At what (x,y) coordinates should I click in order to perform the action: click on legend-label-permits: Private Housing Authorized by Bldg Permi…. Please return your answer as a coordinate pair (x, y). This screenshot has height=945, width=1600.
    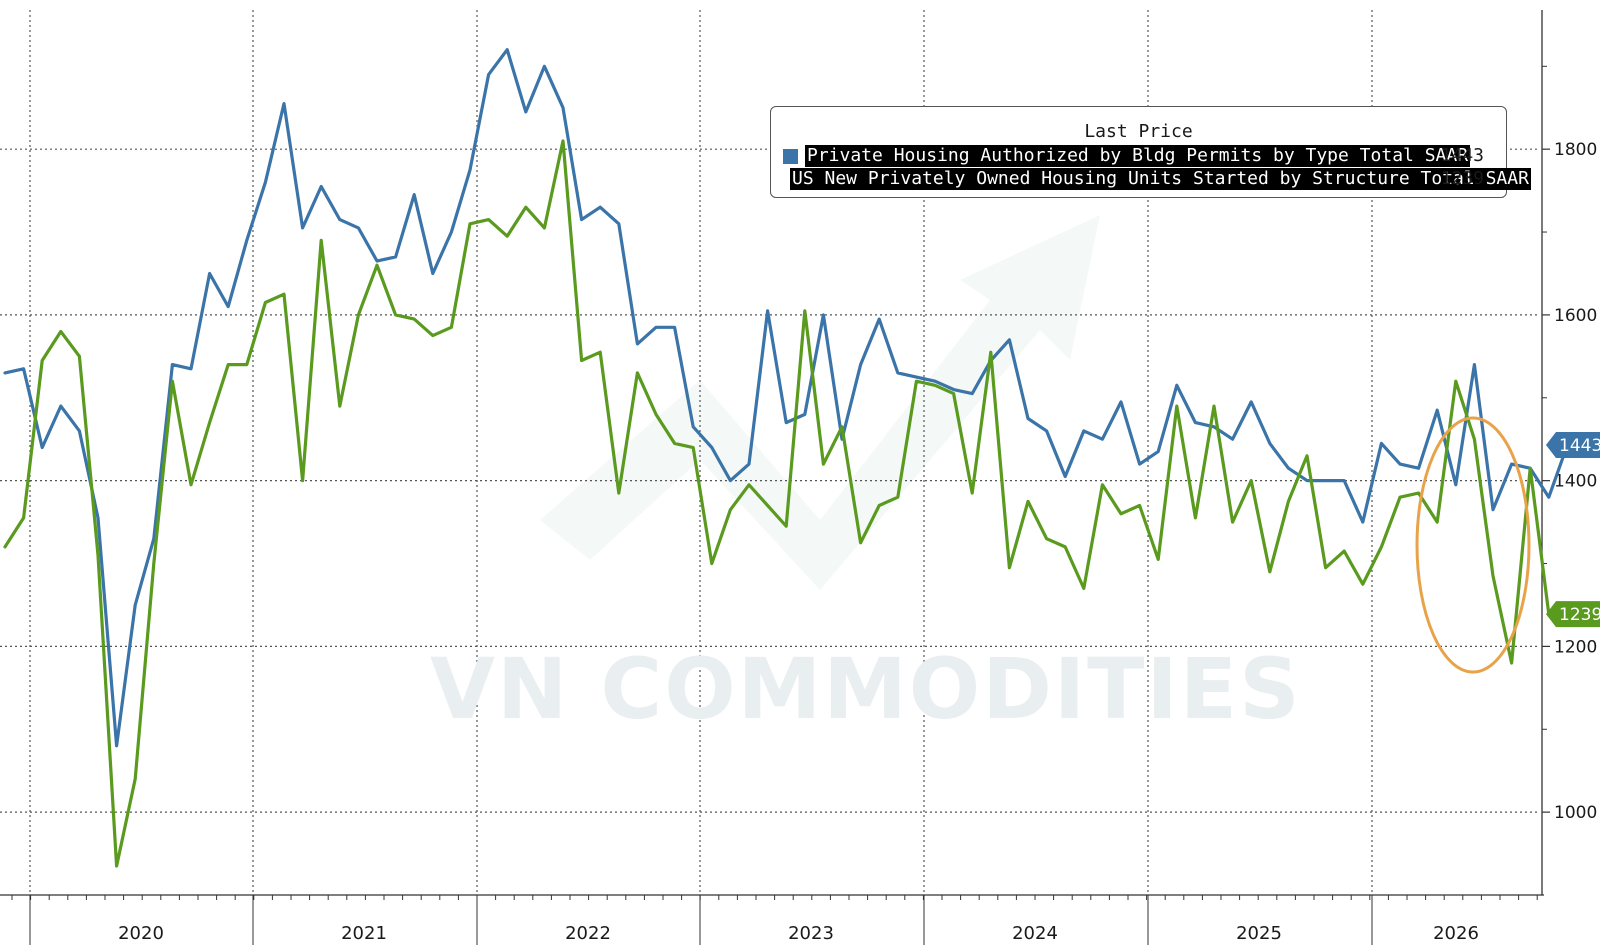
    Looking at the image, I should click on (1138, 156).